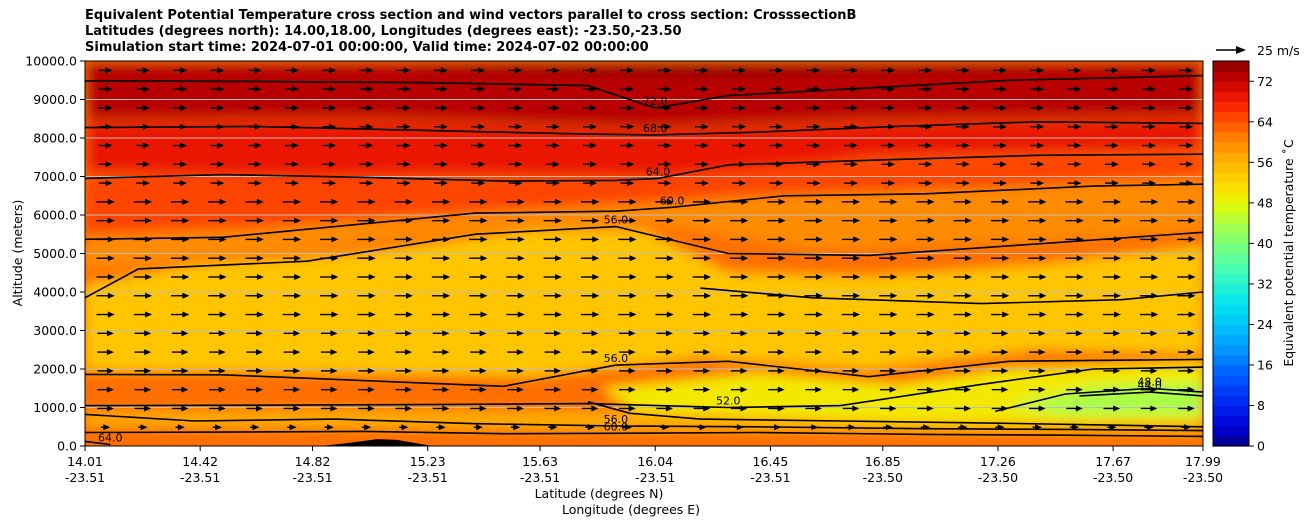 This screenshot has height=526, width=1308. I want to click on y-tick-label: 1000.0, so click(55, 407).